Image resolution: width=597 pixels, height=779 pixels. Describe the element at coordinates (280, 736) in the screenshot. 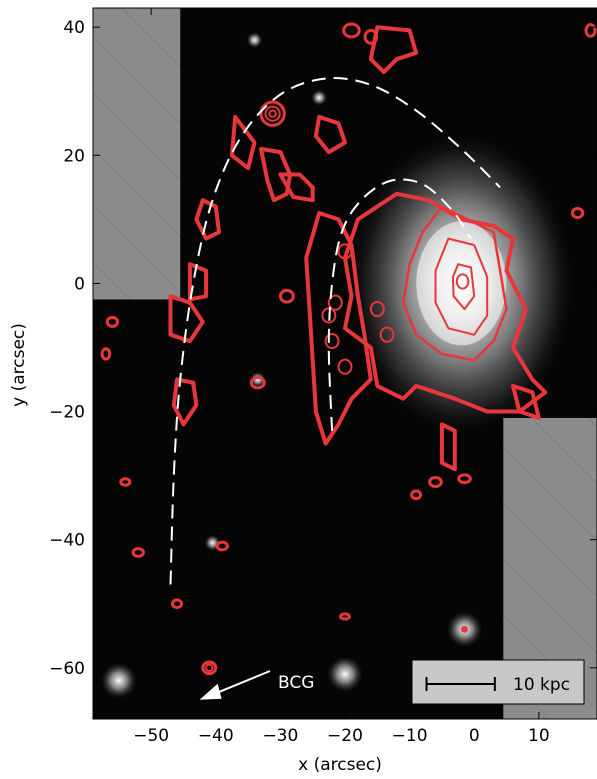

I see `x-tick-label: −30` at that location.